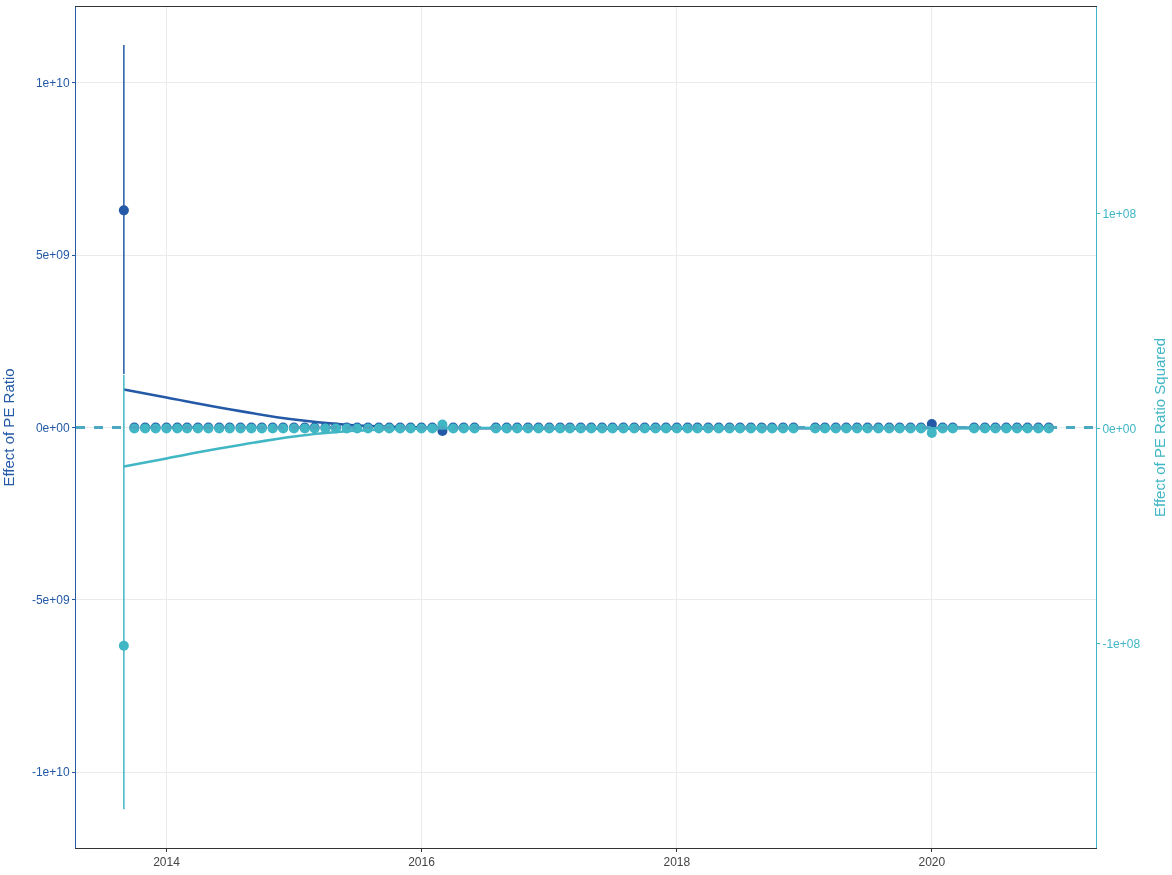  I want to click on y2-tick-label: 1e+08, so click(1119, 213).